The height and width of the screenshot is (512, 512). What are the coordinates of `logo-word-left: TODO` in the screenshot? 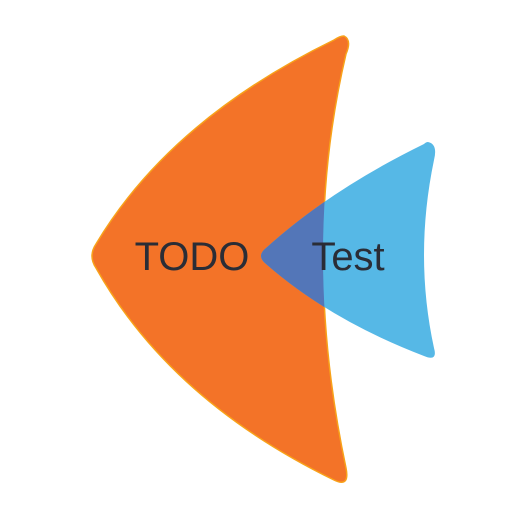 It's located at (192, 257).